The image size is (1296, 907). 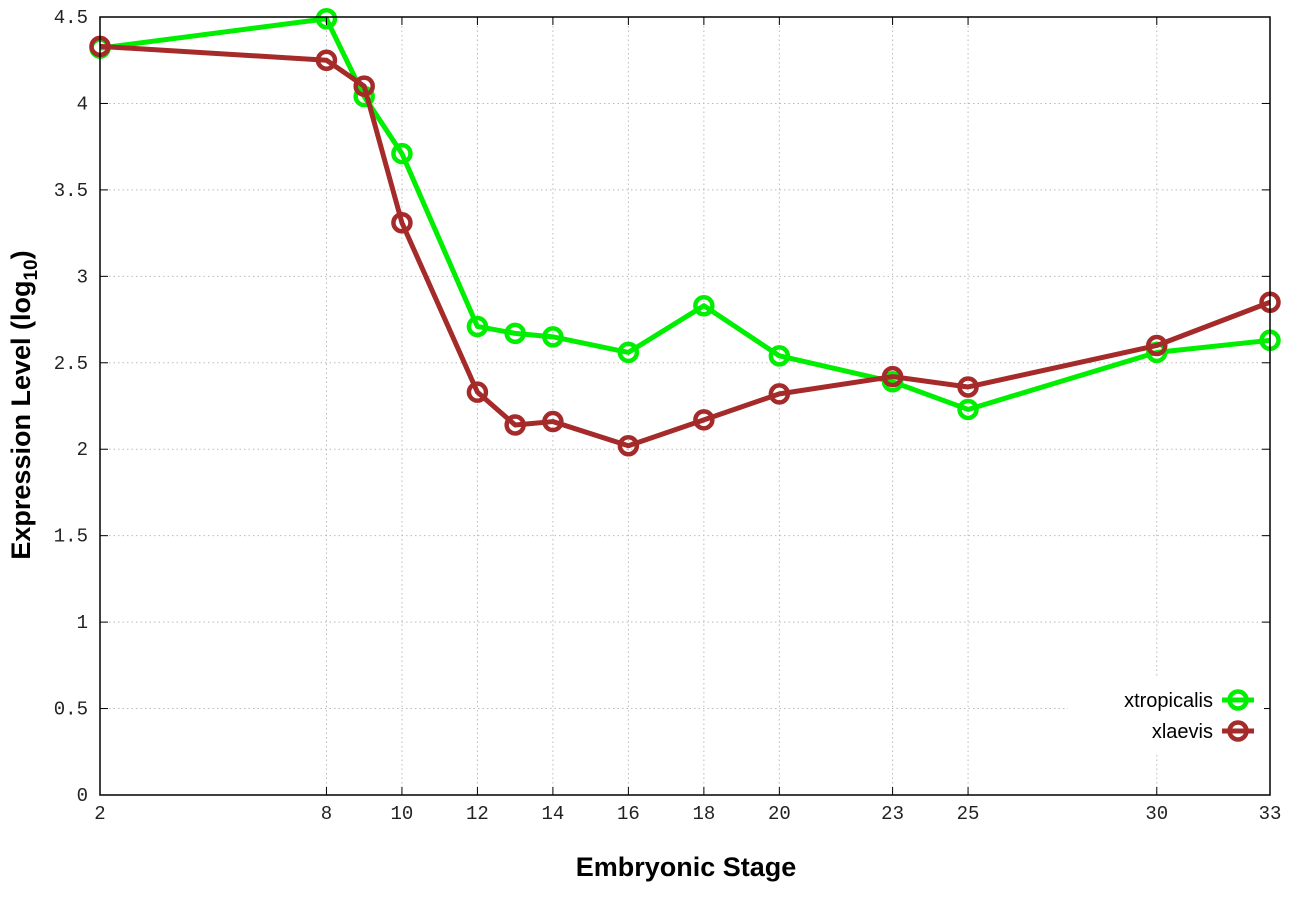 I want to click on x-tick-label: 18, so click(x=703, y=814).